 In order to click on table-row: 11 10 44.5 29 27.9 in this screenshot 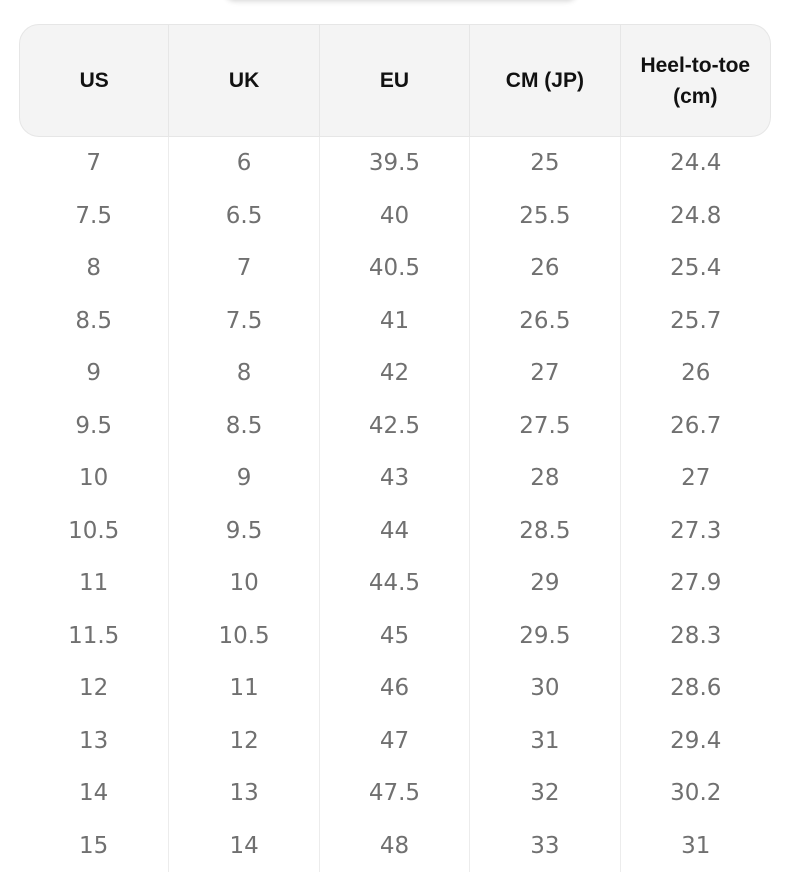, I will do `click(395, 583)`.